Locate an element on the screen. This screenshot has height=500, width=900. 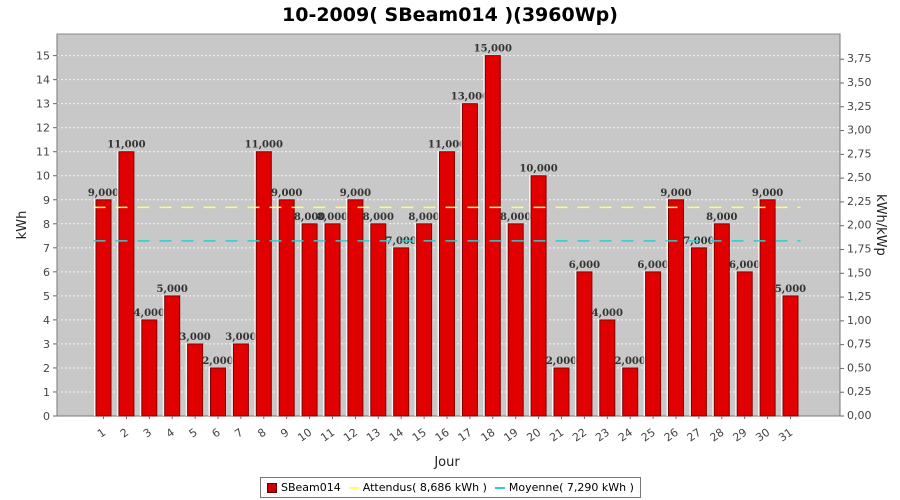
y2-tick-label: 1,50 is located at coordinates (859, 272).